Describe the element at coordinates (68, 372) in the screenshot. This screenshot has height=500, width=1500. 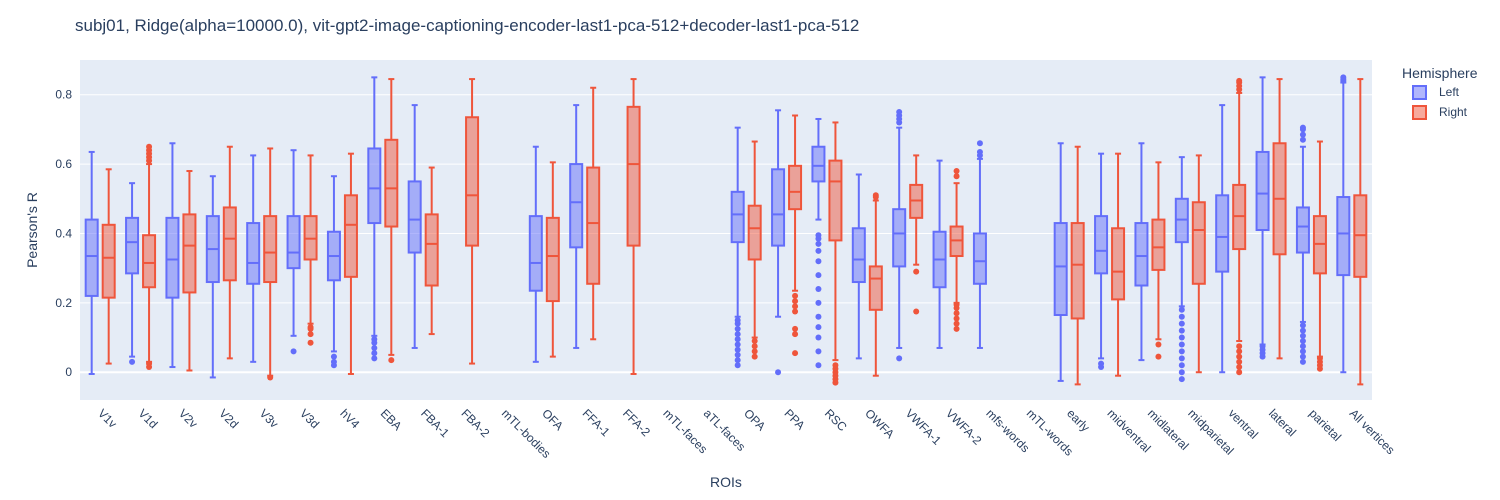
I see `y-tick-label: 0` at that location.